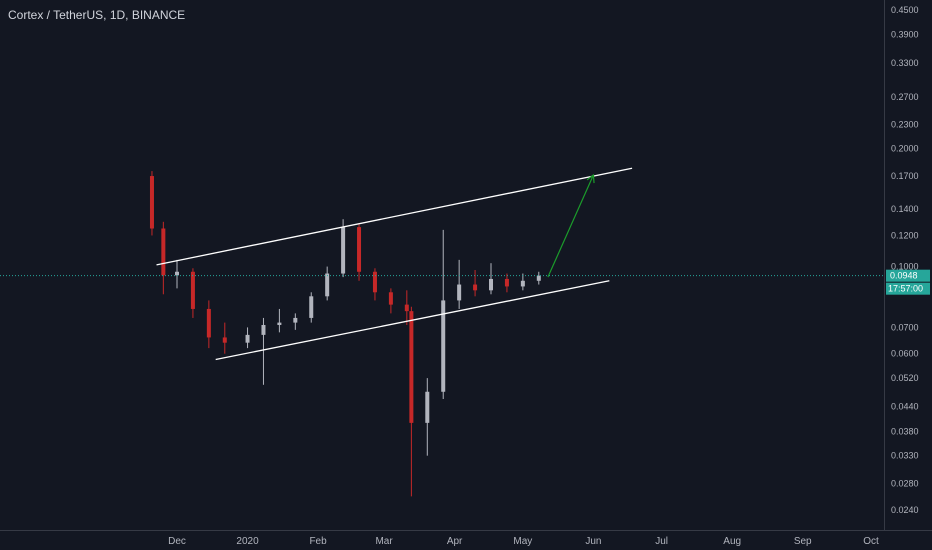 Image resolution: width=932 pixels, height=550 pixels. What do you see at coordinates (384, 541) in the screenshot?
I see `x-tick-label: Mar` at bounding box center [384, 541].